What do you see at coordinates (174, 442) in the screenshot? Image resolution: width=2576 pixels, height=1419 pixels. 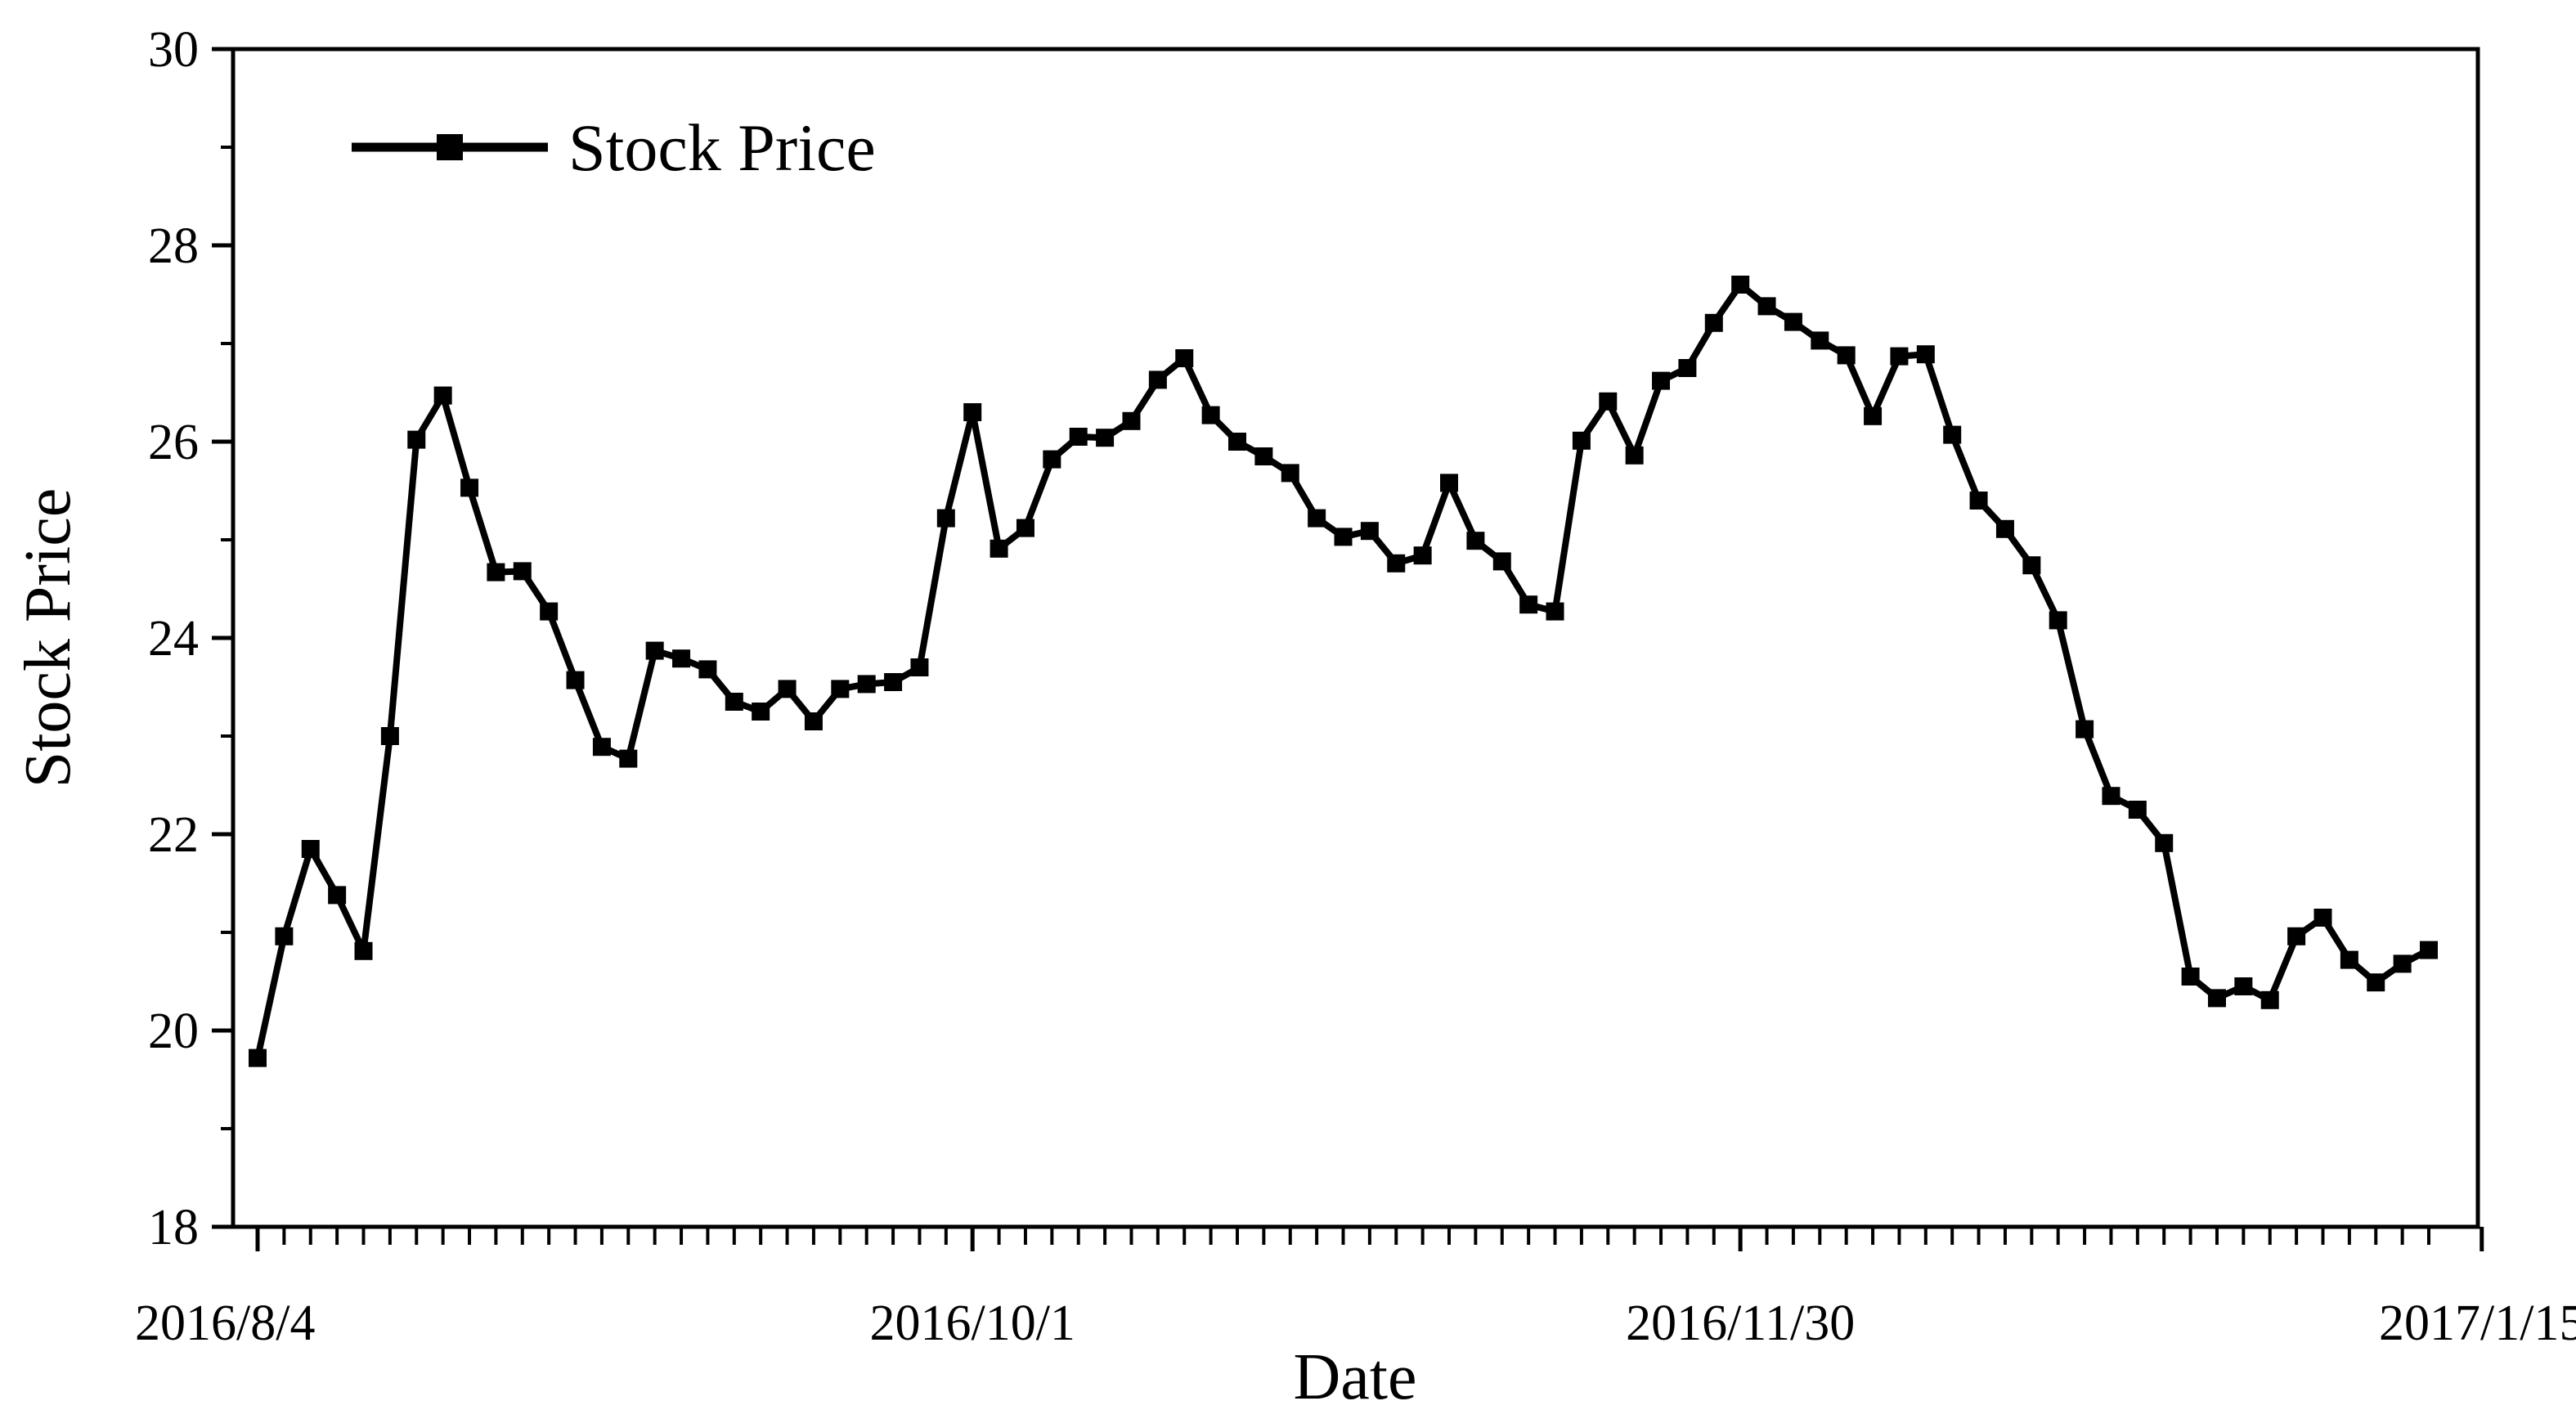 I see `y-tick-label: 26` at bounding box center [174, 442].